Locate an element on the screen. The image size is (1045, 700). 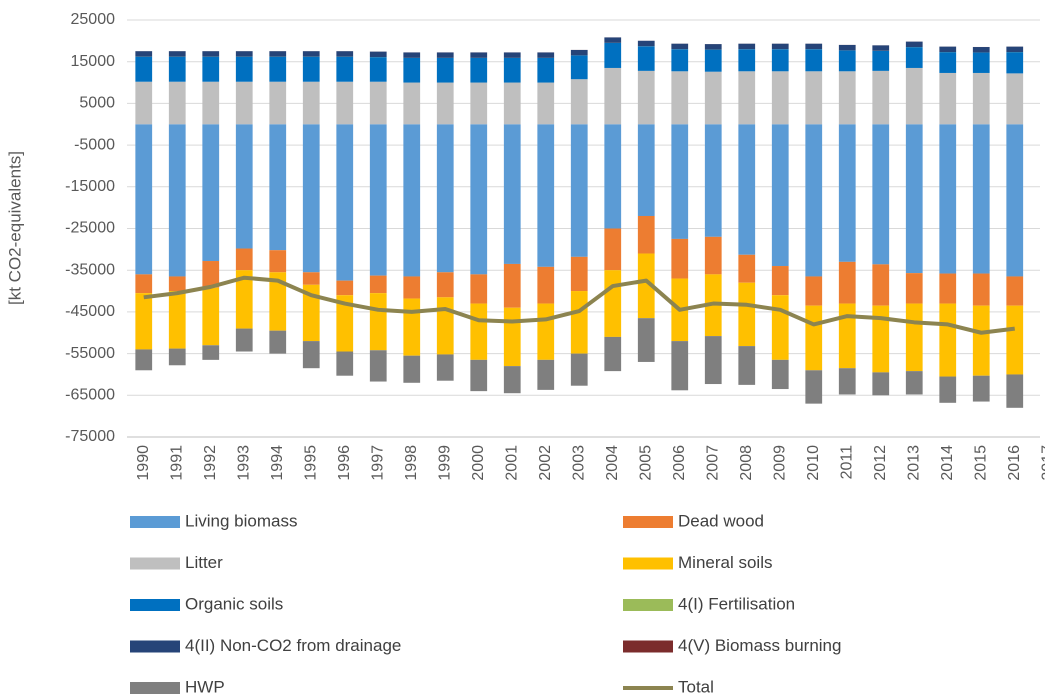
x-tick-label: 2013 is located at coordinates (913, 463).